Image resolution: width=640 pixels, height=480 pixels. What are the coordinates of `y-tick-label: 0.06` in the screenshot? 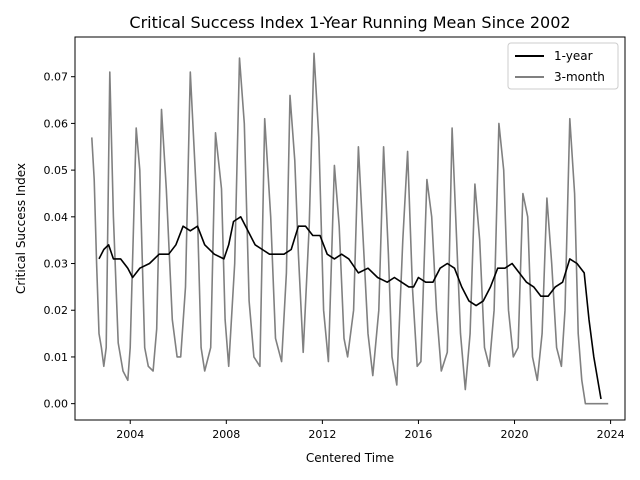 It's located at (56, 123).